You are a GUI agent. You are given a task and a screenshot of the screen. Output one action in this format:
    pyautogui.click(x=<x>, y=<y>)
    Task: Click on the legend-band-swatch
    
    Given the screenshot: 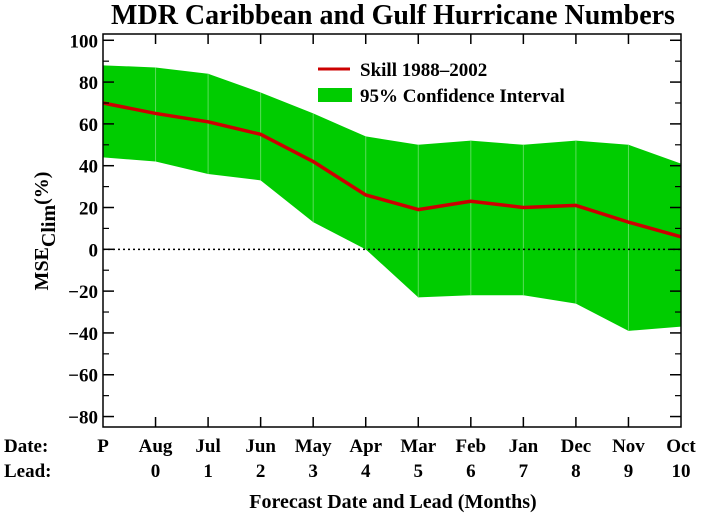 What is the action you would take?
    pyautogui.click(x=335, y=95)
    